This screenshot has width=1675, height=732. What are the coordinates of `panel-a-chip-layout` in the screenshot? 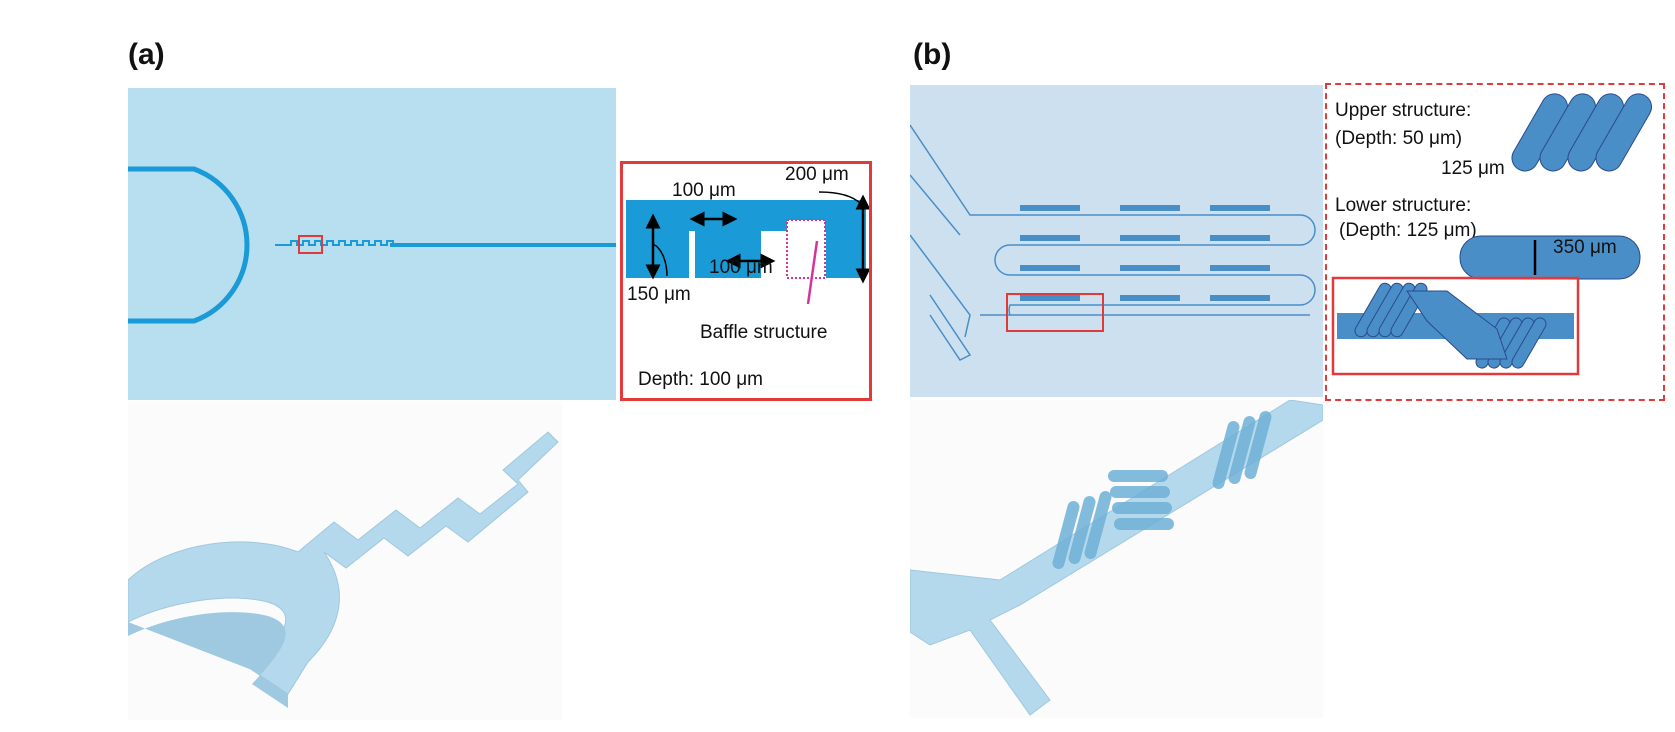 It's located at (372, 244).